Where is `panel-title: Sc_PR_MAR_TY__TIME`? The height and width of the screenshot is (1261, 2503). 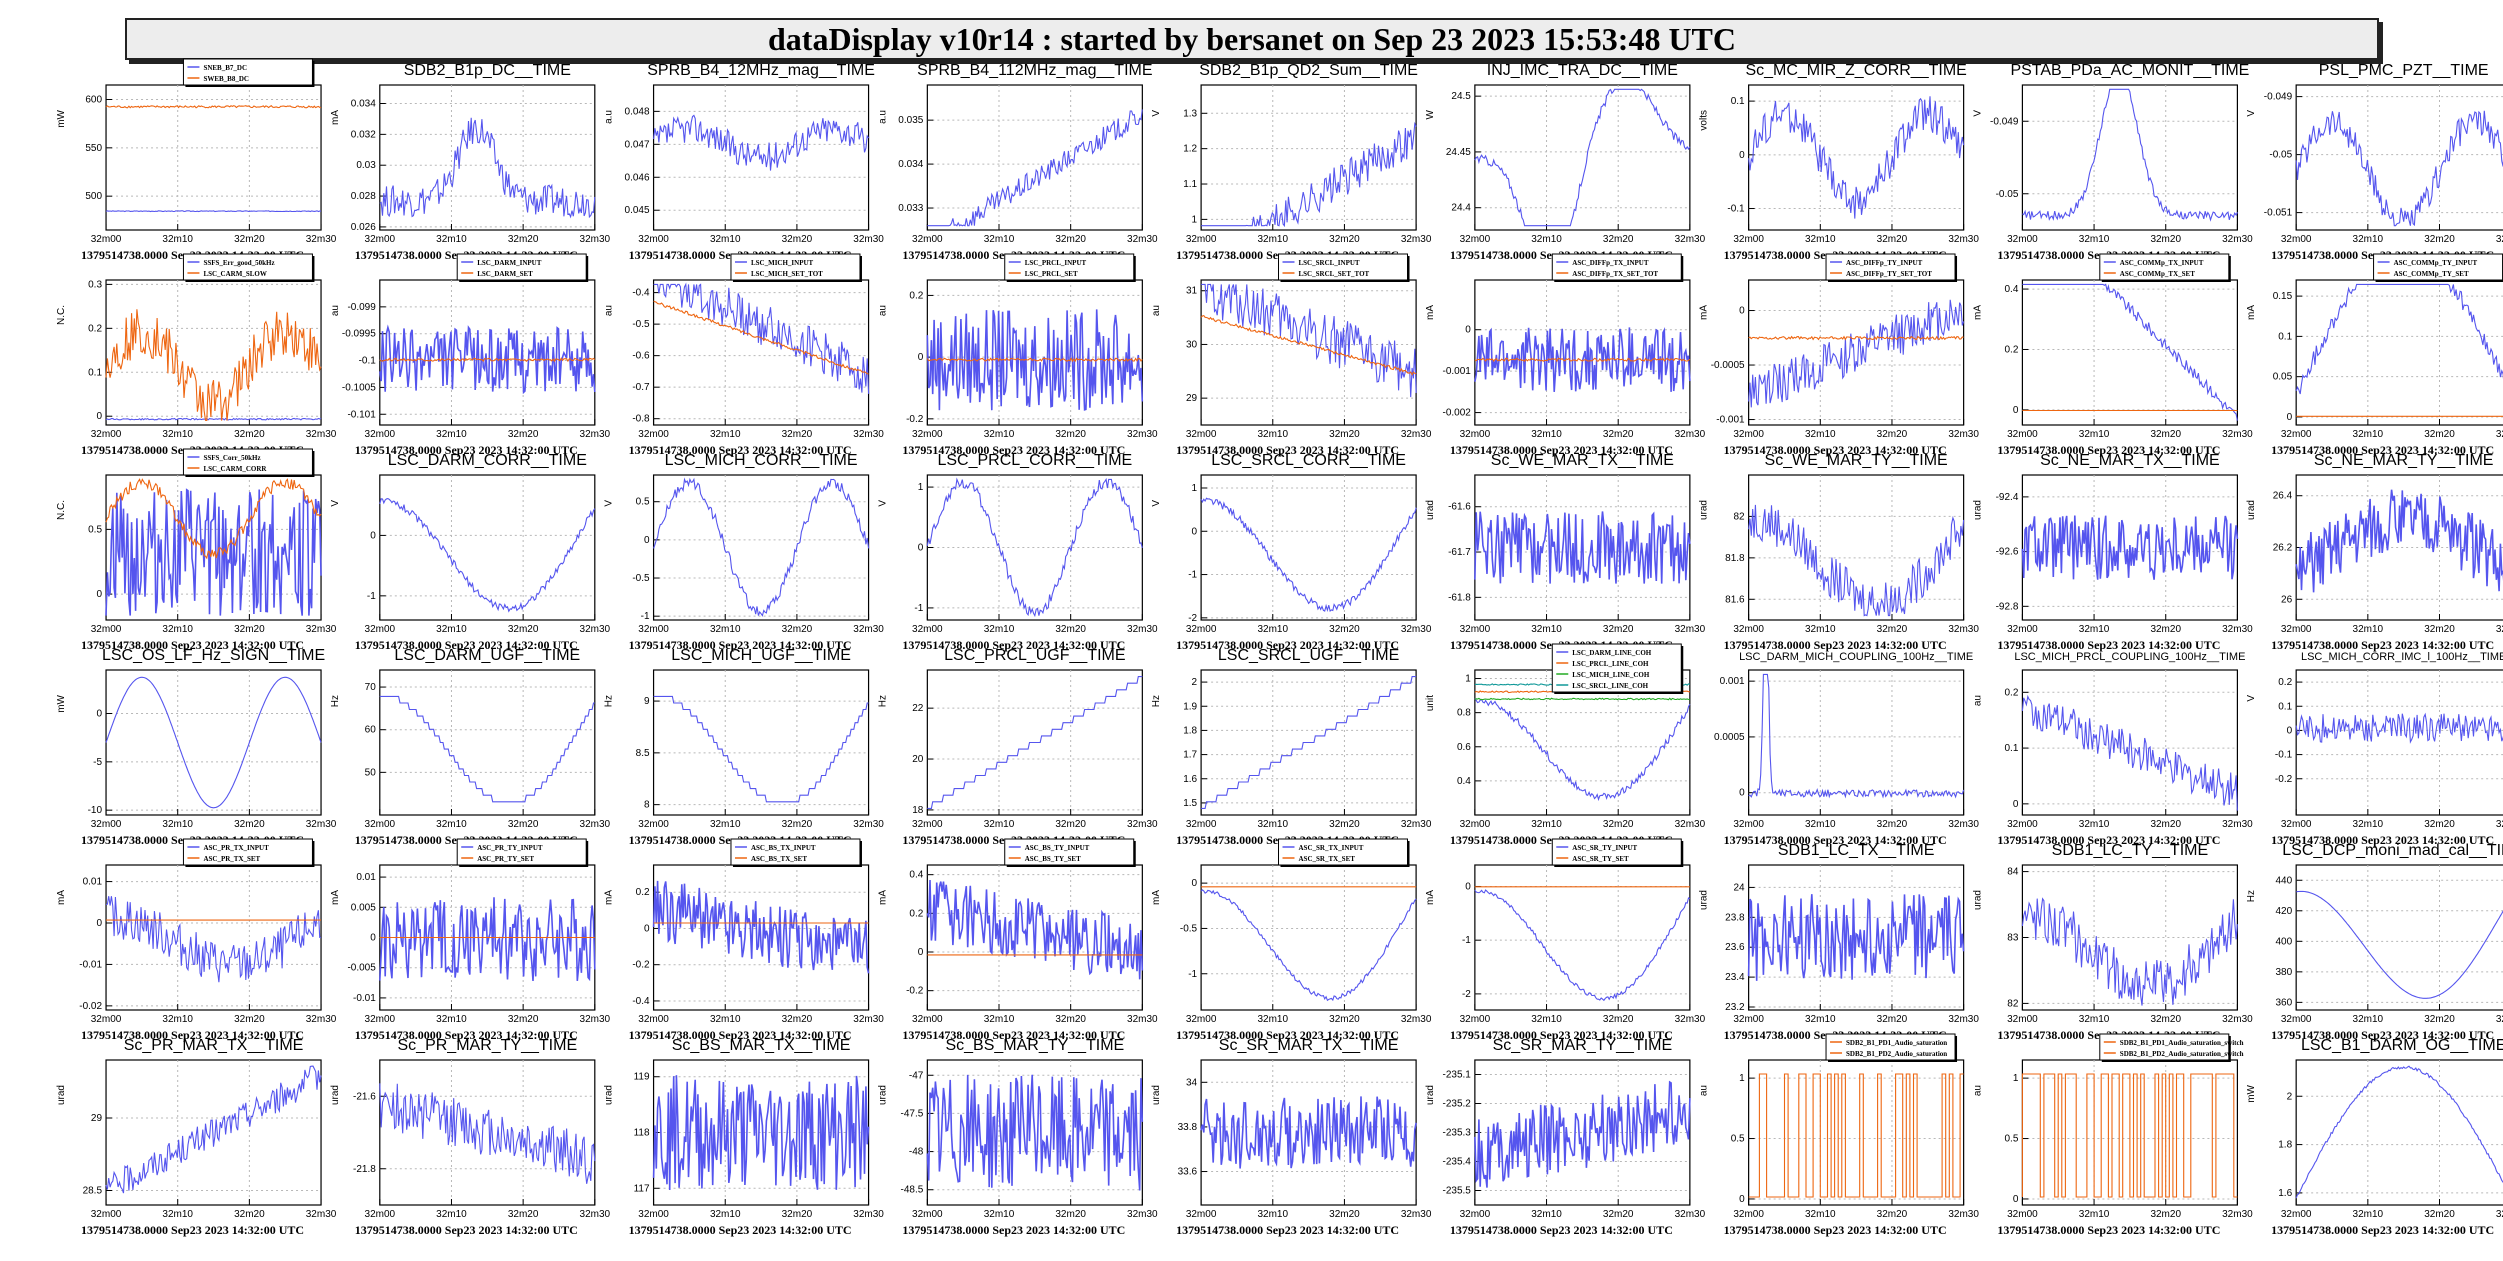
panel-title: Sc_PR_MAR_TY__TIME is located at coordinates (488, 1045).